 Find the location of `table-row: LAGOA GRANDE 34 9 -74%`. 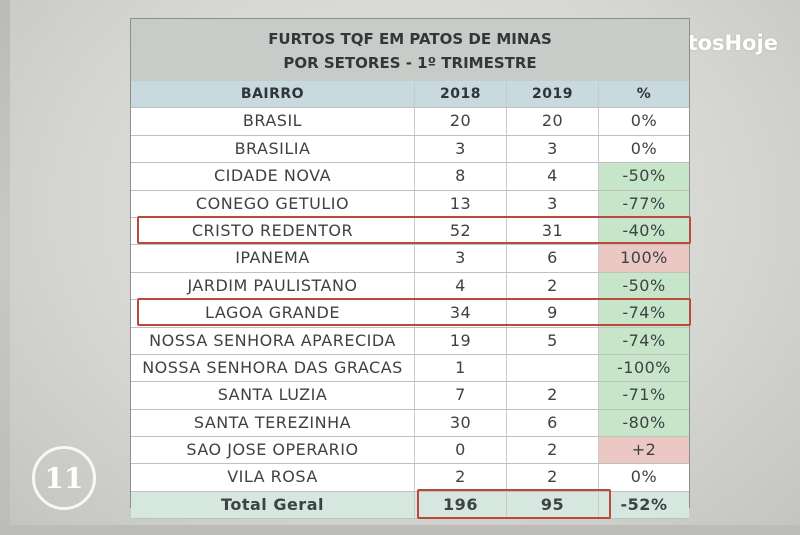

table-row: LAGOA GRANDE 34 9 -74% is located at coordinates (410, 314).